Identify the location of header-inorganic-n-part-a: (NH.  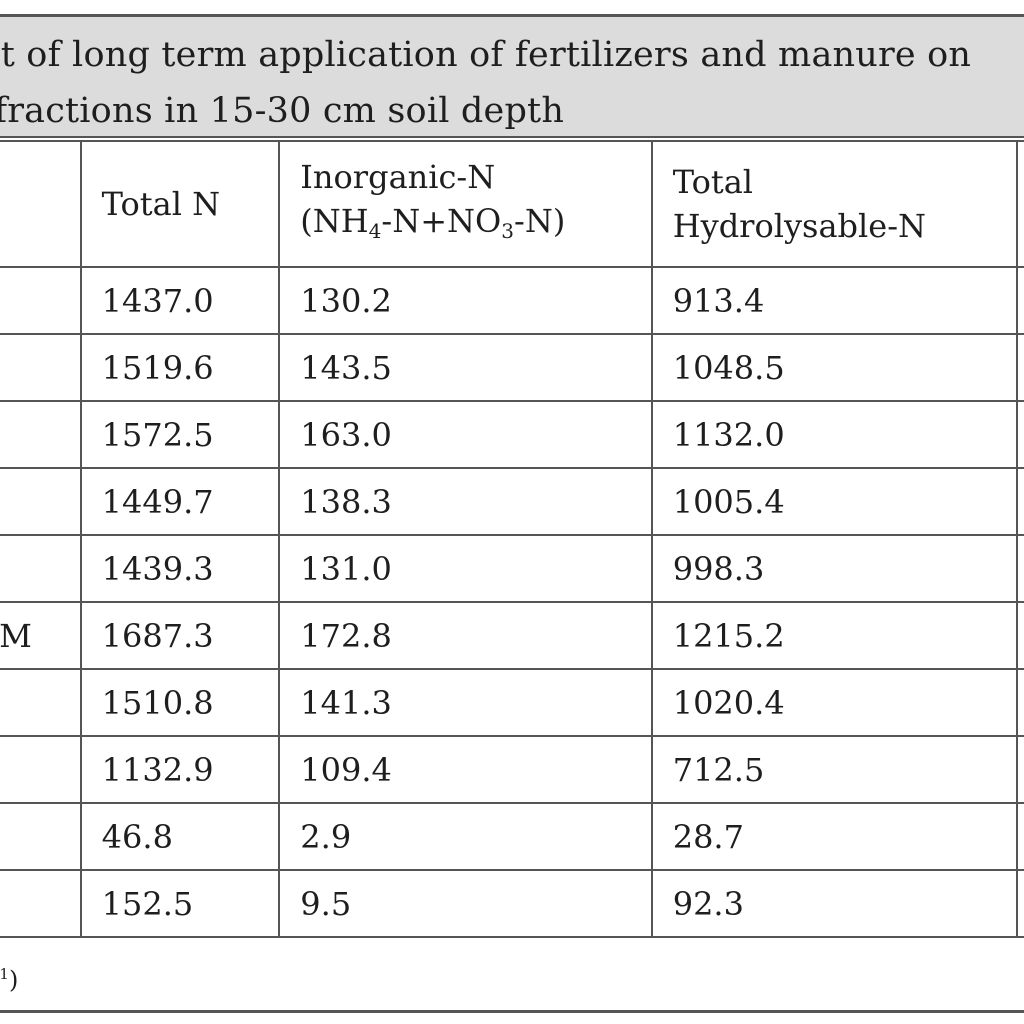
(334, 221).